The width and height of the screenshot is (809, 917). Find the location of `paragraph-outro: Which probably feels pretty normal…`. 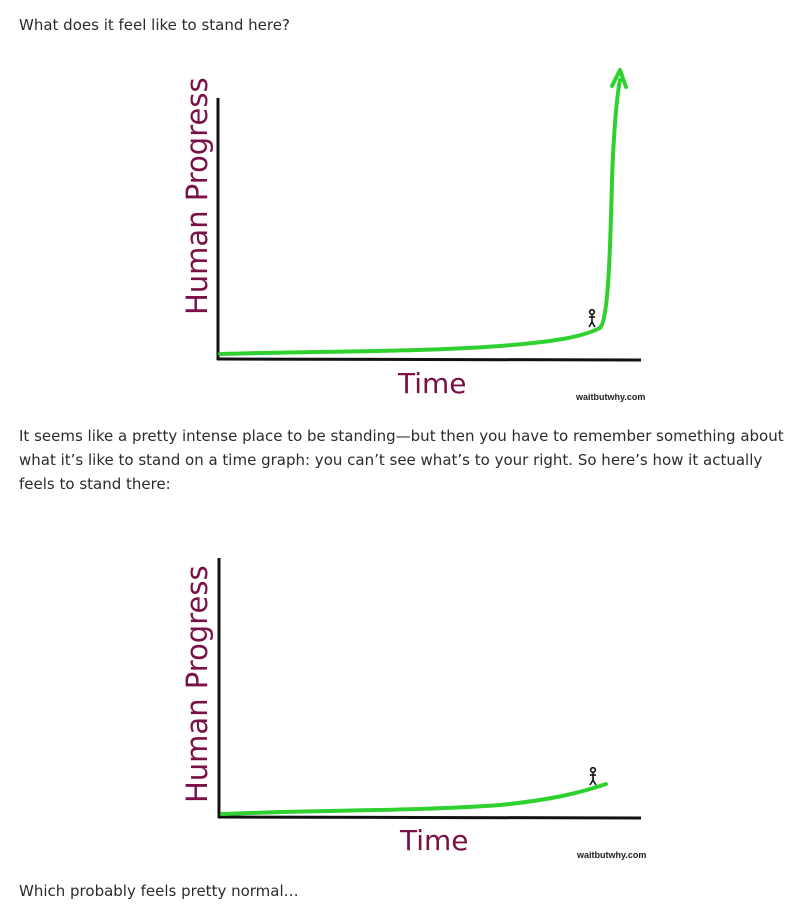

paragraph-outro: Which probably feels pretty normal… is located at coordinates (159, 891).